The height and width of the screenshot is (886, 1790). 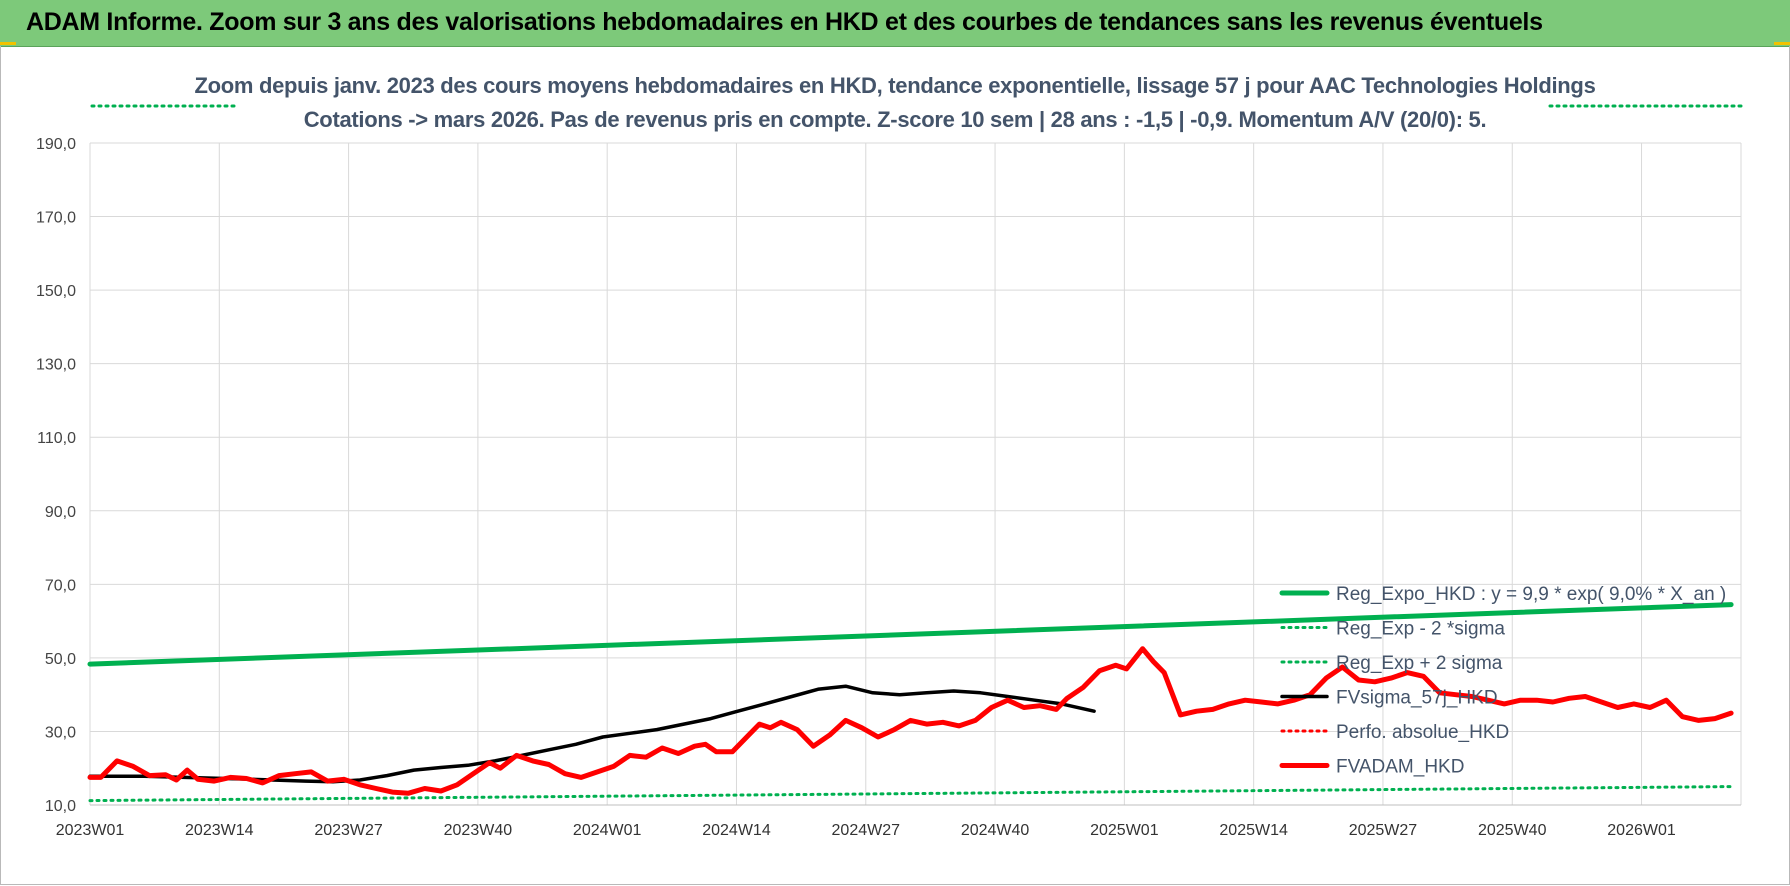 What do you see at coordinates (866, 830) in the screenshot?
I see `x-tick-label: 2024W27` at bounding box center [866, 830].